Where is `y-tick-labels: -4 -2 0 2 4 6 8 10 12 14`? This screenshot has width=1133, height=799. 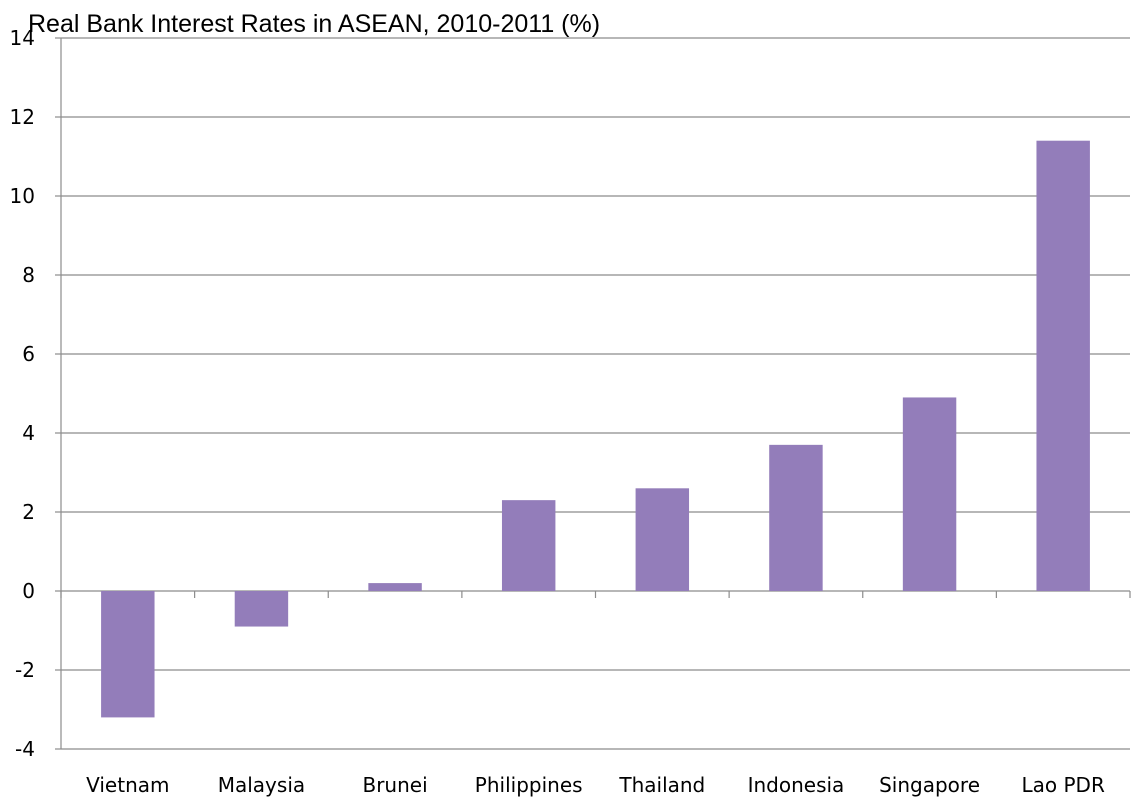 y-tick-labels: -4 -2 0 2 4 6 8 10 12 14 is located at coordinates (22, 393).